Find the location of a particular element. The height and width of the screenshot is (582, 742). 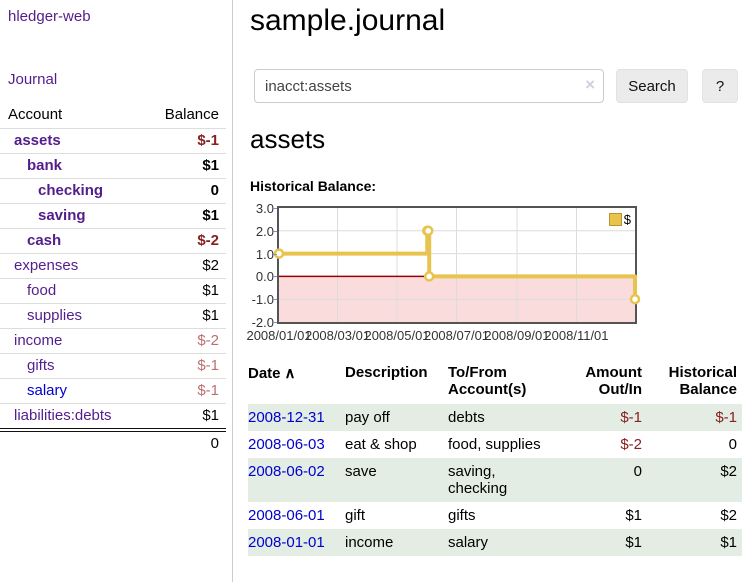

register-header-amount: Amount Out/In is located at coordinates (613, 381).